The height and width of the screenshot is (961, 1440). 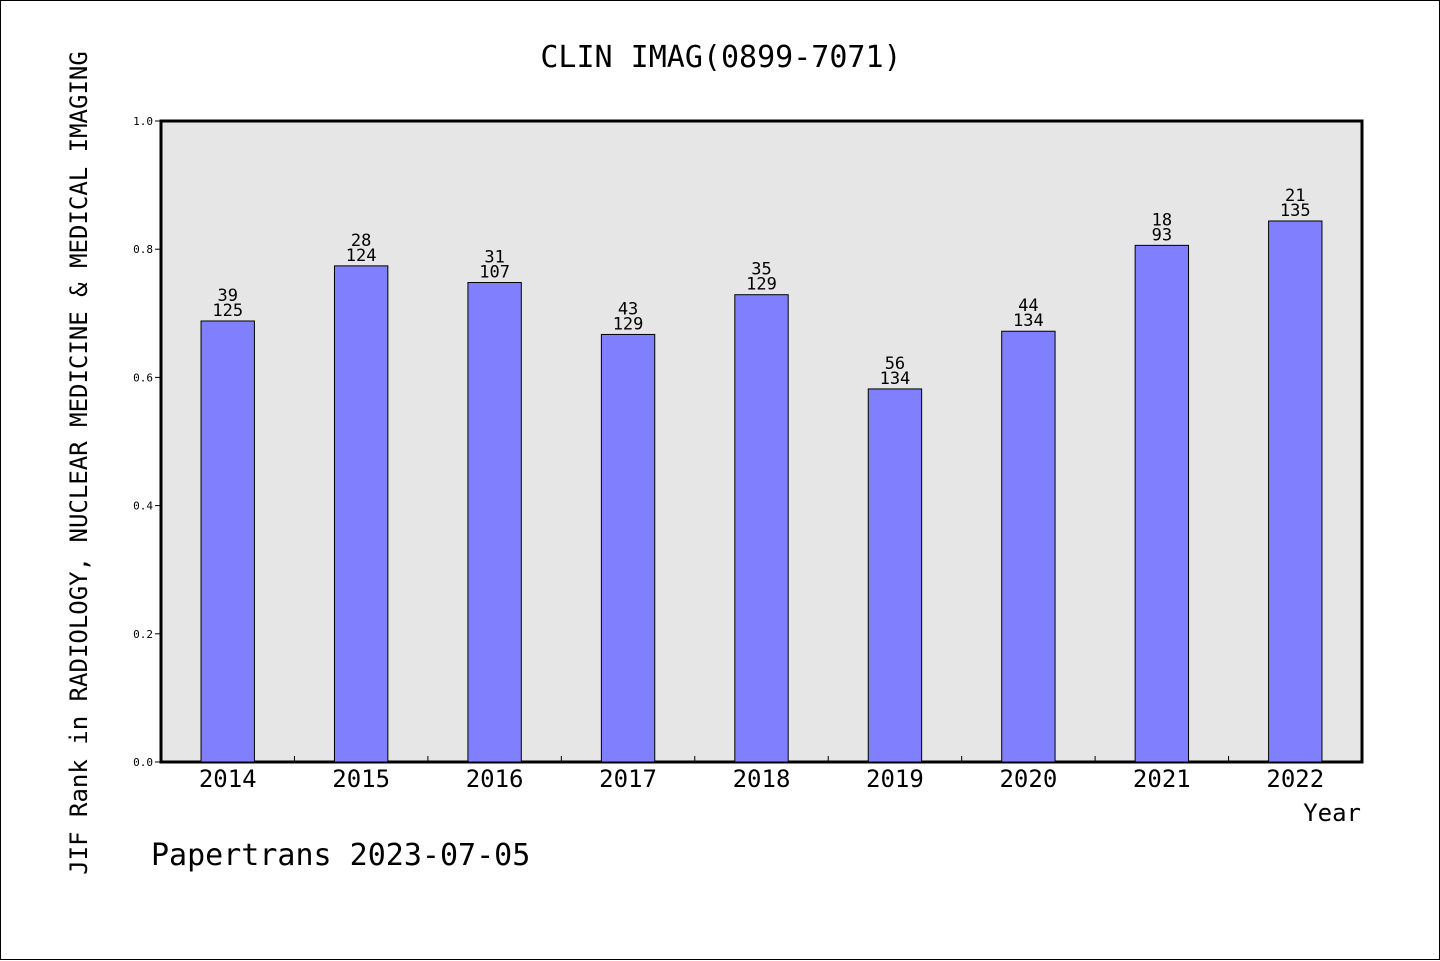 I want to click on x-axis: 2014 2015 2016 2017 2018 2019 2020 2021 2022, so click(x=761, y=774).